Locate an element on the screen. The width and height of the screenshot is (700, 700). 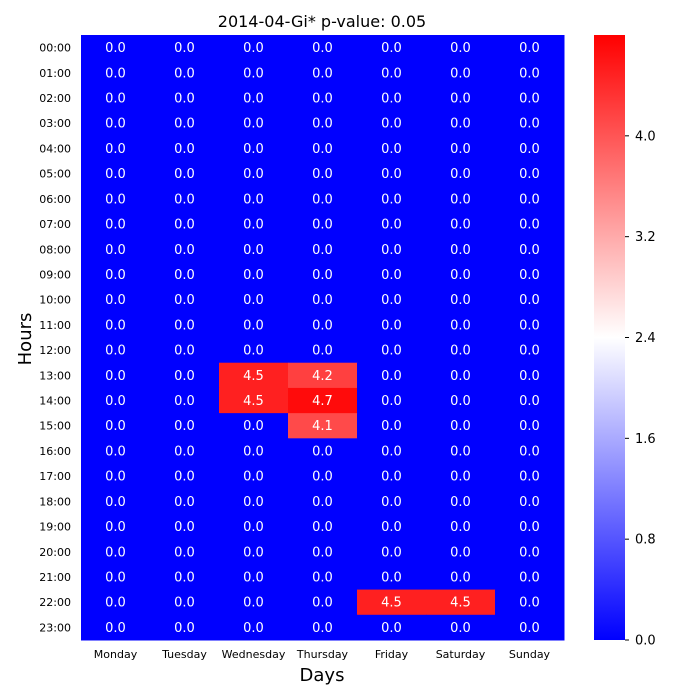
y-tick-label: 16:00 is located at coordinates (55, 451).